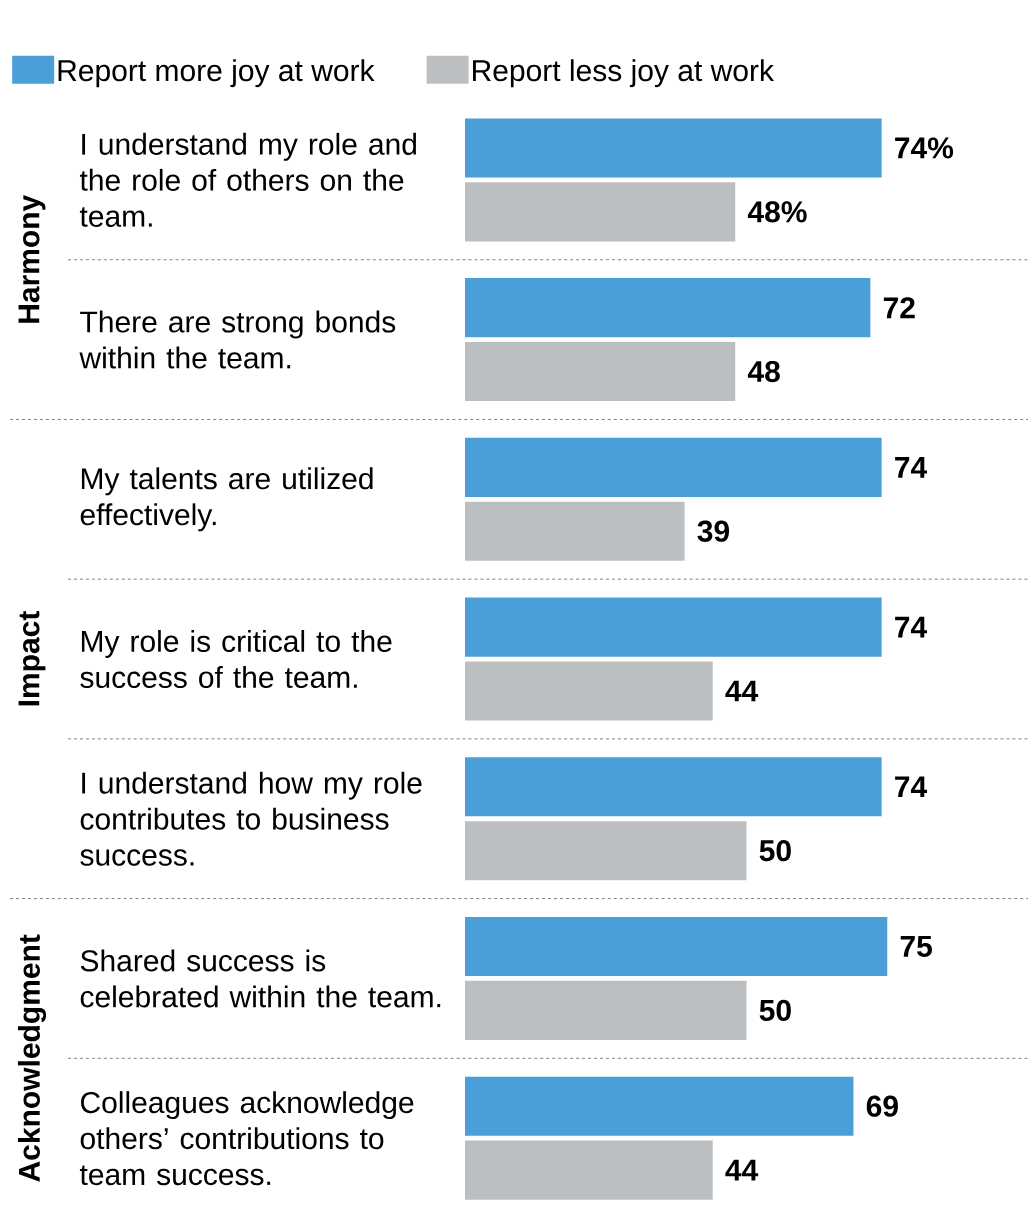 The image size is (1028, 1224). I want to click on legend-label: Report less joy at work, so click(624, 73).